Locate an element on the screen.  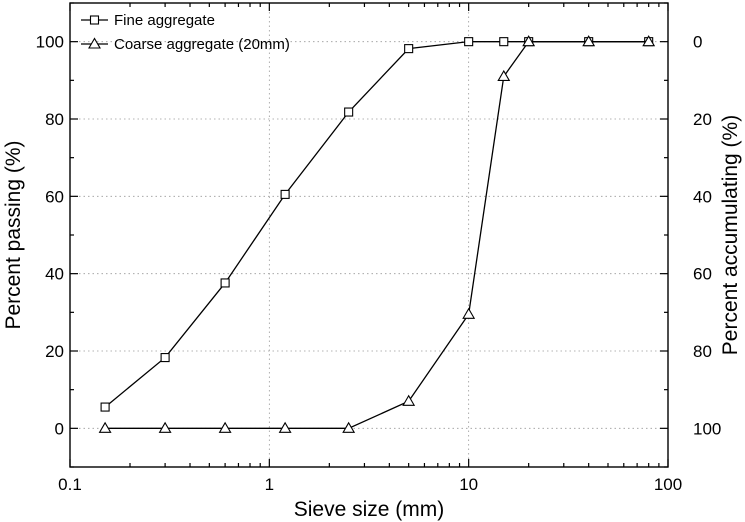
legend-item-fine: Fine aggregate is located at coordinates (148, 20).